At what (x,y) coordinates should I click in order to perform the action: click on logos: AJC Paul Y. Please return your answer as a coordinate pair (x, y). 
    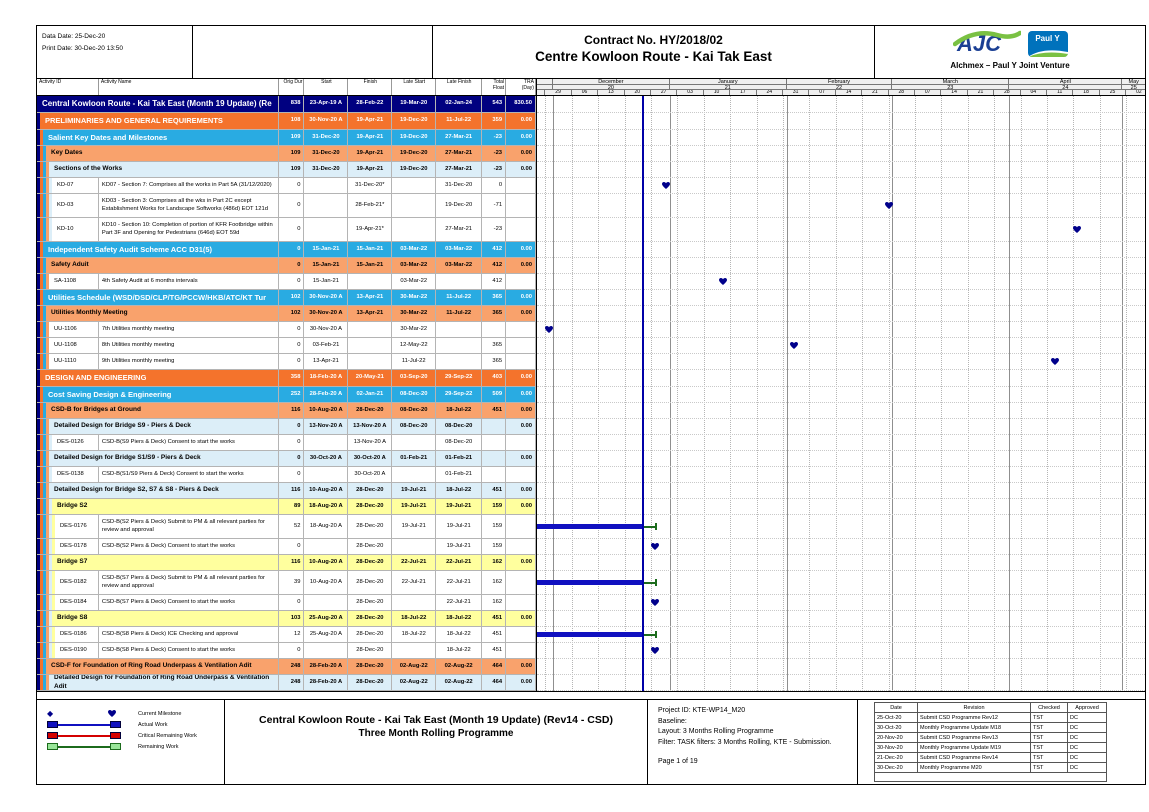
    Looking at the image, I should click on (1010, 44).